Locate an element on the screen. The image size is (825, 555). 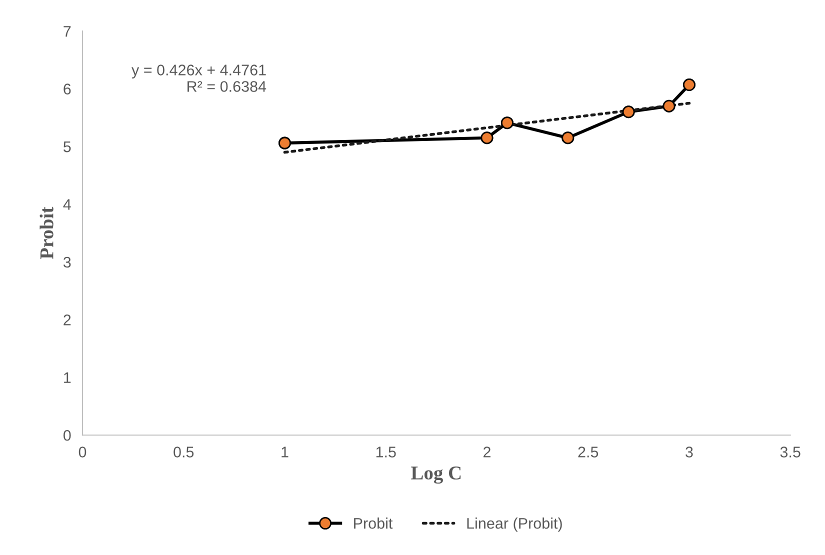
y-tick-label: 5 is located at coordinates (67, 147).